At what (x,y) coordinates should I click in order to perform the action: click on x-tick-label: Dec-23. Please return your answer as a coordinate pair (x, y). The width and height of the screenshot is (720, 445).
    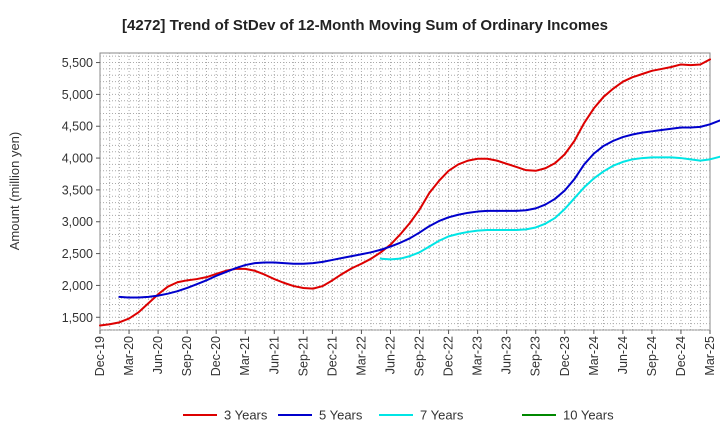
    Looking at the image, I should click on (565, 356).